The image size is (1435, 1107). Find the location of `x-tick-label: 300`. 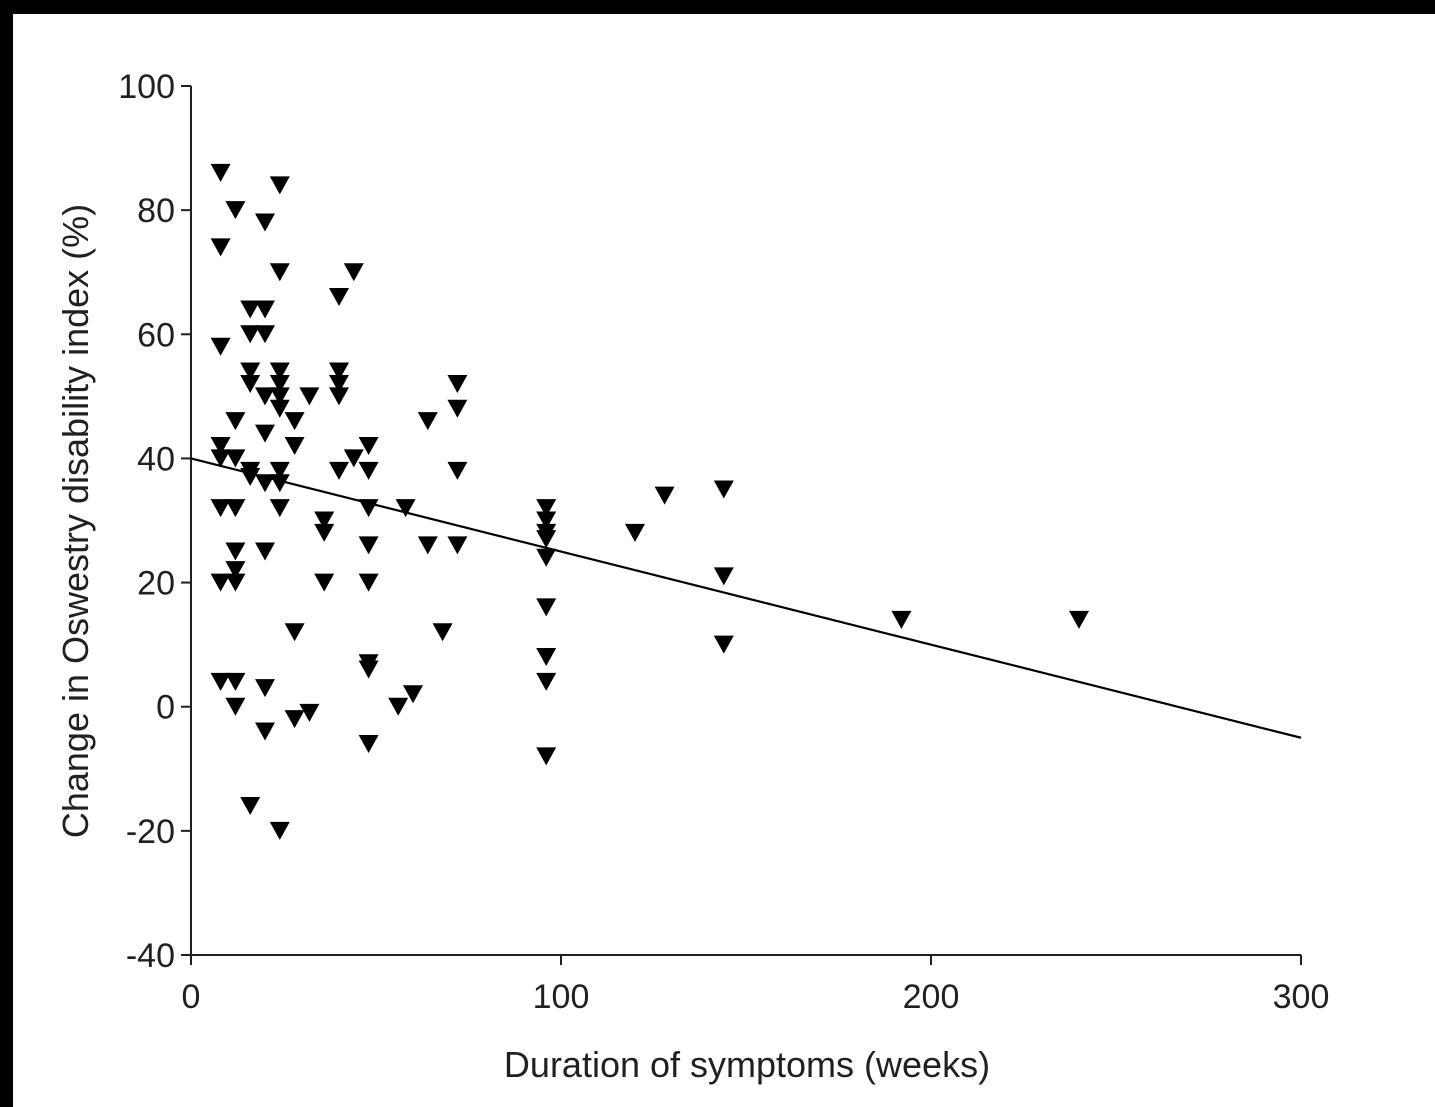

x-tick-label: 300 is located at coordinates (1301, 997).